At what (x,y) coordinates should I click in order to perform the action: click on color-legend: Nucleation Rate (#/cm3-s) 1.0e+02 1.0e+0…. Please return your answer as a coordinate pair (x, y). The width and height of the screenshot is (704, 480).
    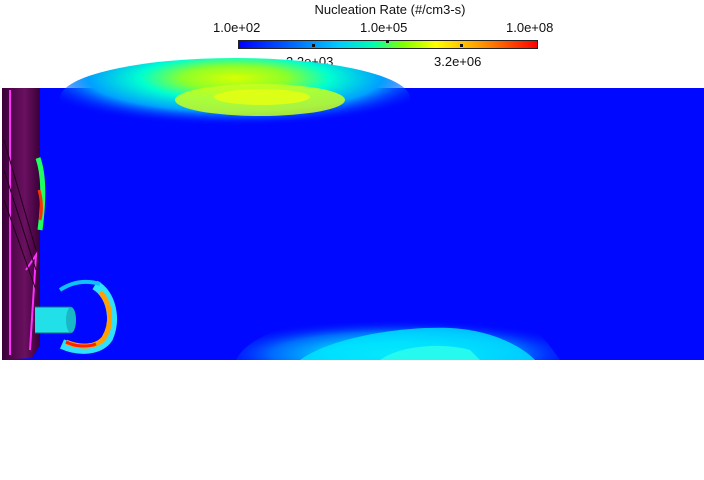
    Looking at the image, I should click on (390, 40).